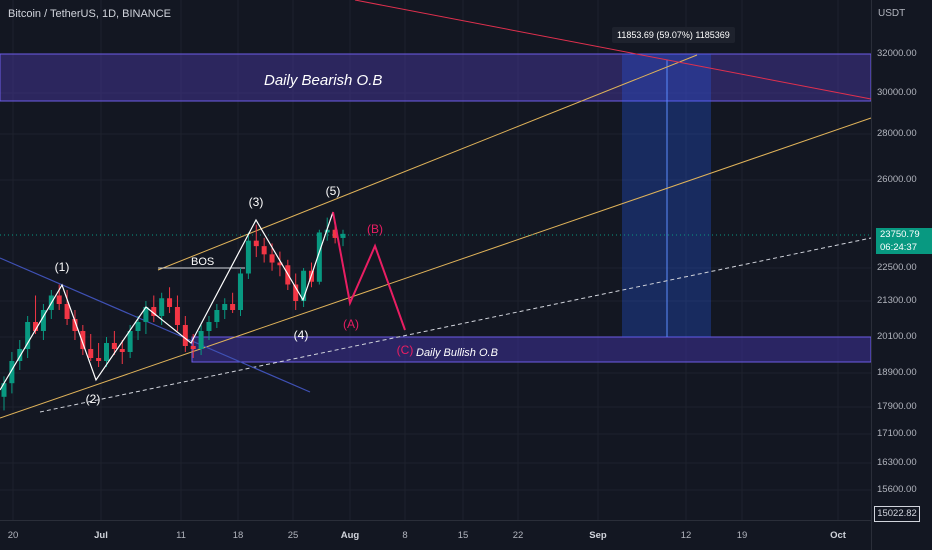 This screenshot has height=550, width=932. Describe the element at coordinates (897, 433) in the screenshot. I see `price-tick-label: 17100.00` at that location.